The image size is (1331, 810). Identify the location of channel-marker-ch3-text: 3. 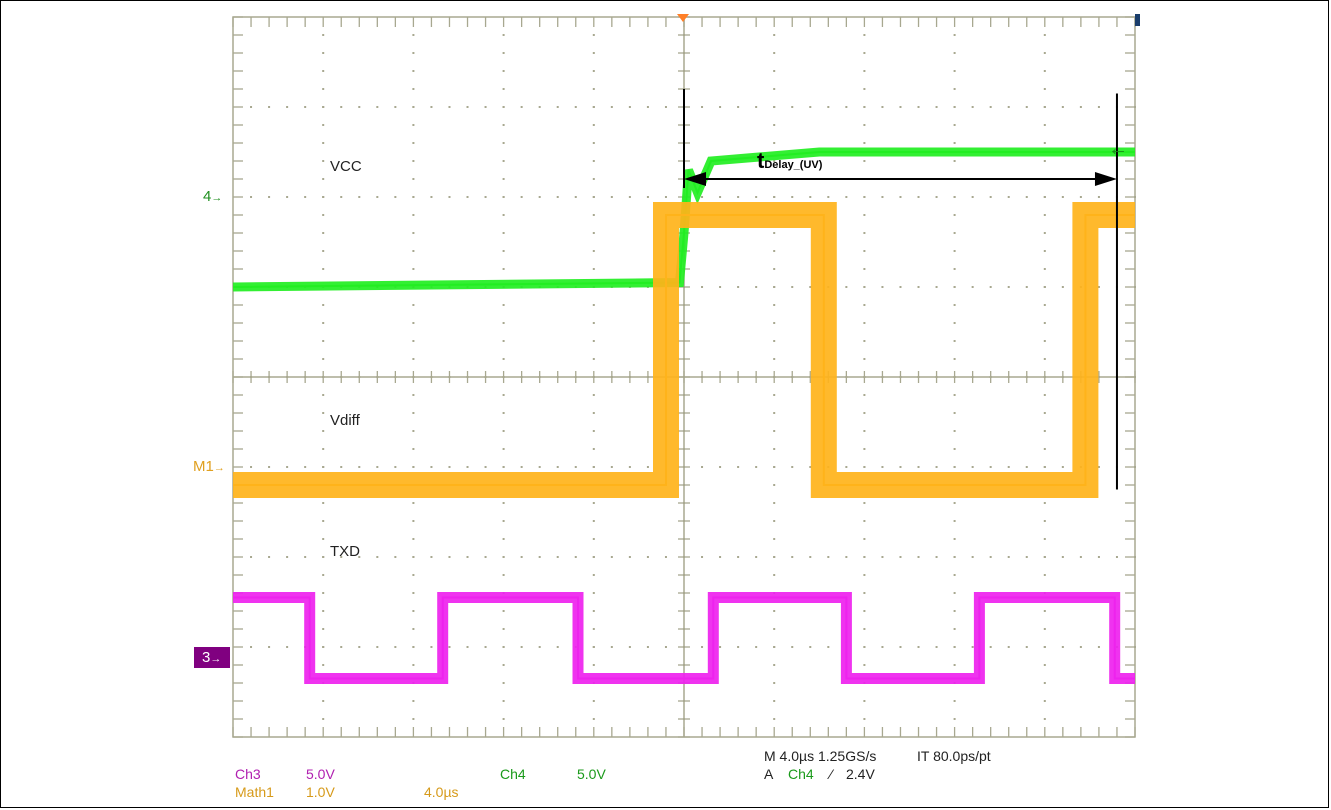
(206, 657).